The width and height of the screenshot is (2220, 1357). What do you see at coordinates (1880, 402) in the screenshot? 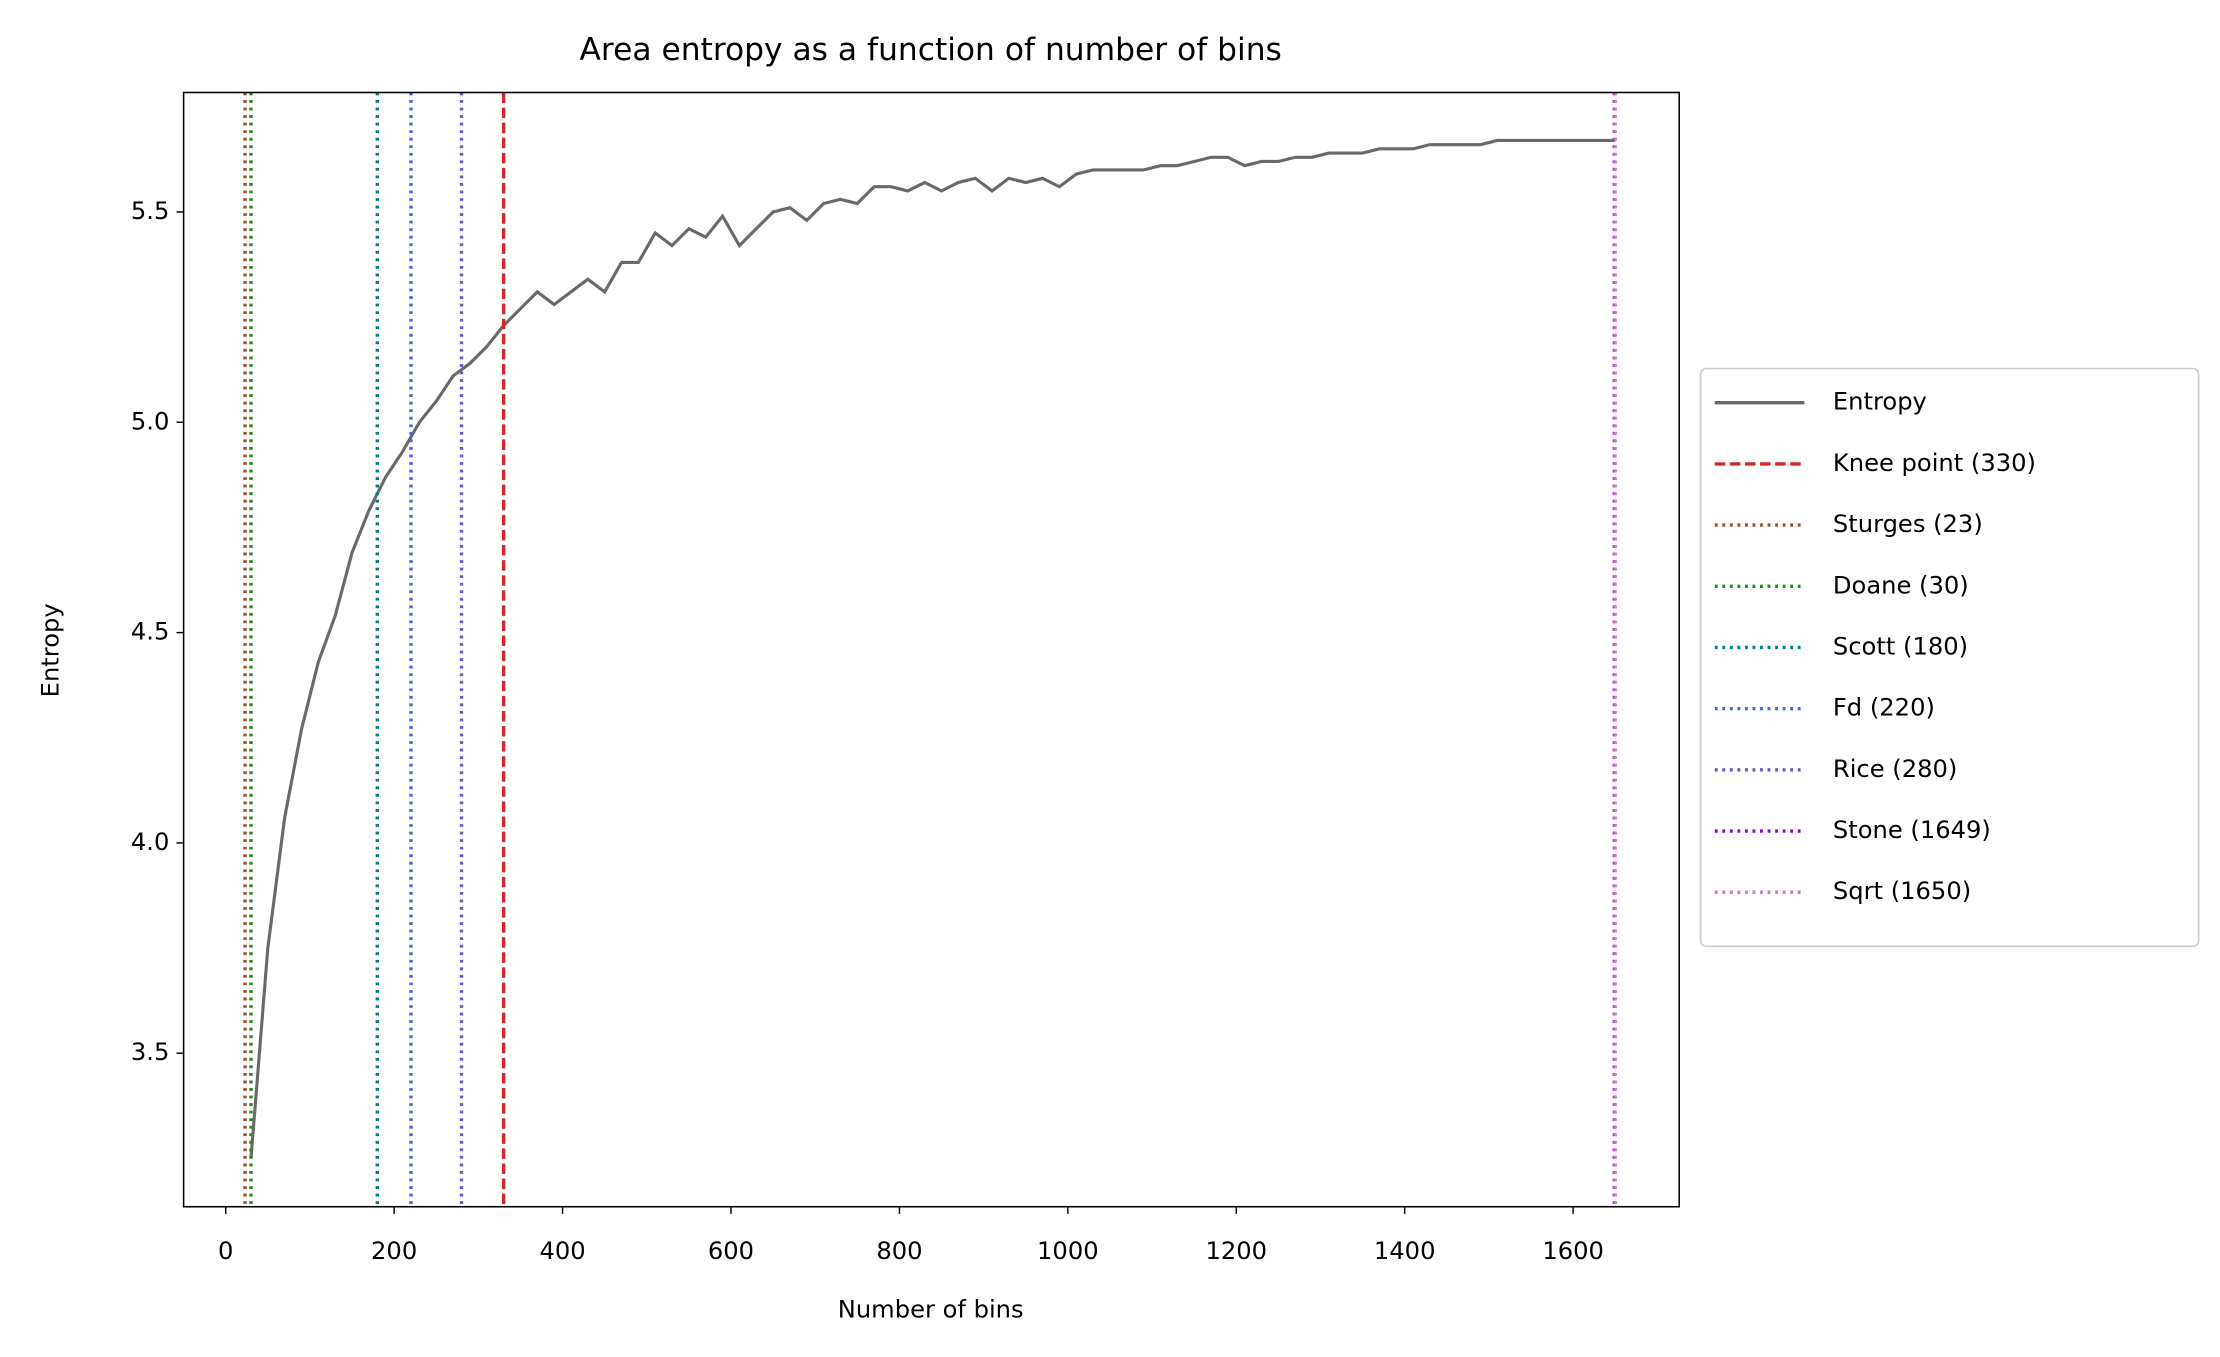
I see `legend-label: Entropy` at bounding box center [1880, 402].